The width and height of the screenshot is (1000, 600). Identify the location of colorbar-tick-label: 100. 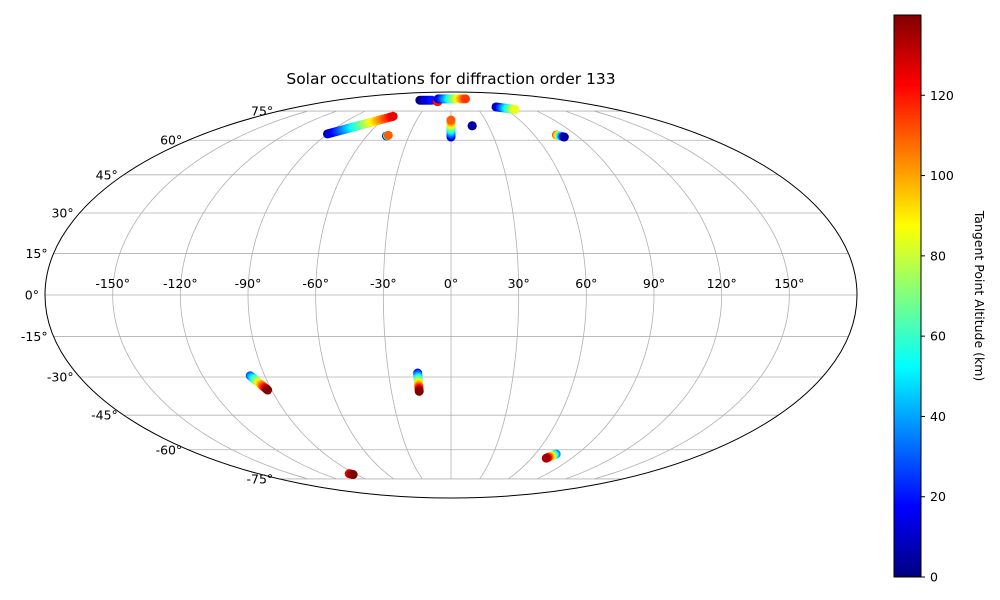
(942, 175).